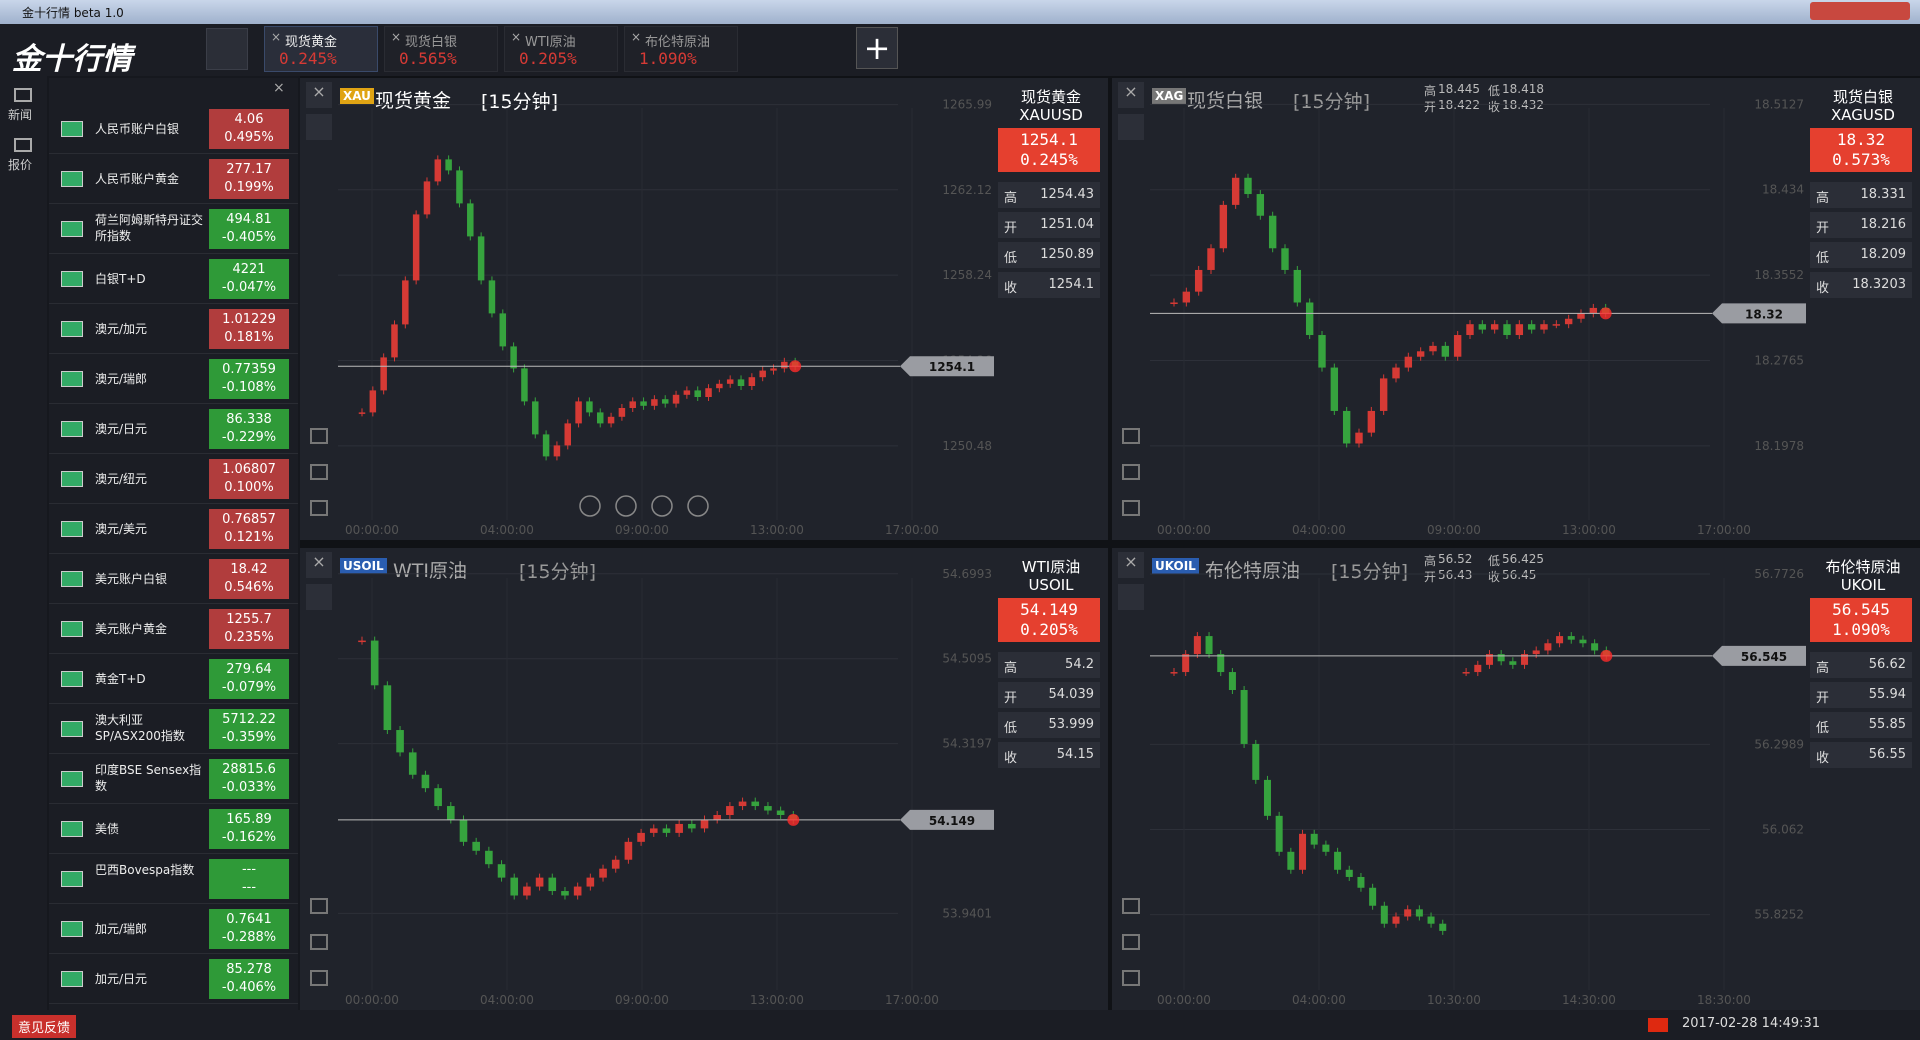 Image resolution: width=1920 pixels, height=1040 pixels. I want to click on quote-change: -0.288%, so click(249, 937).